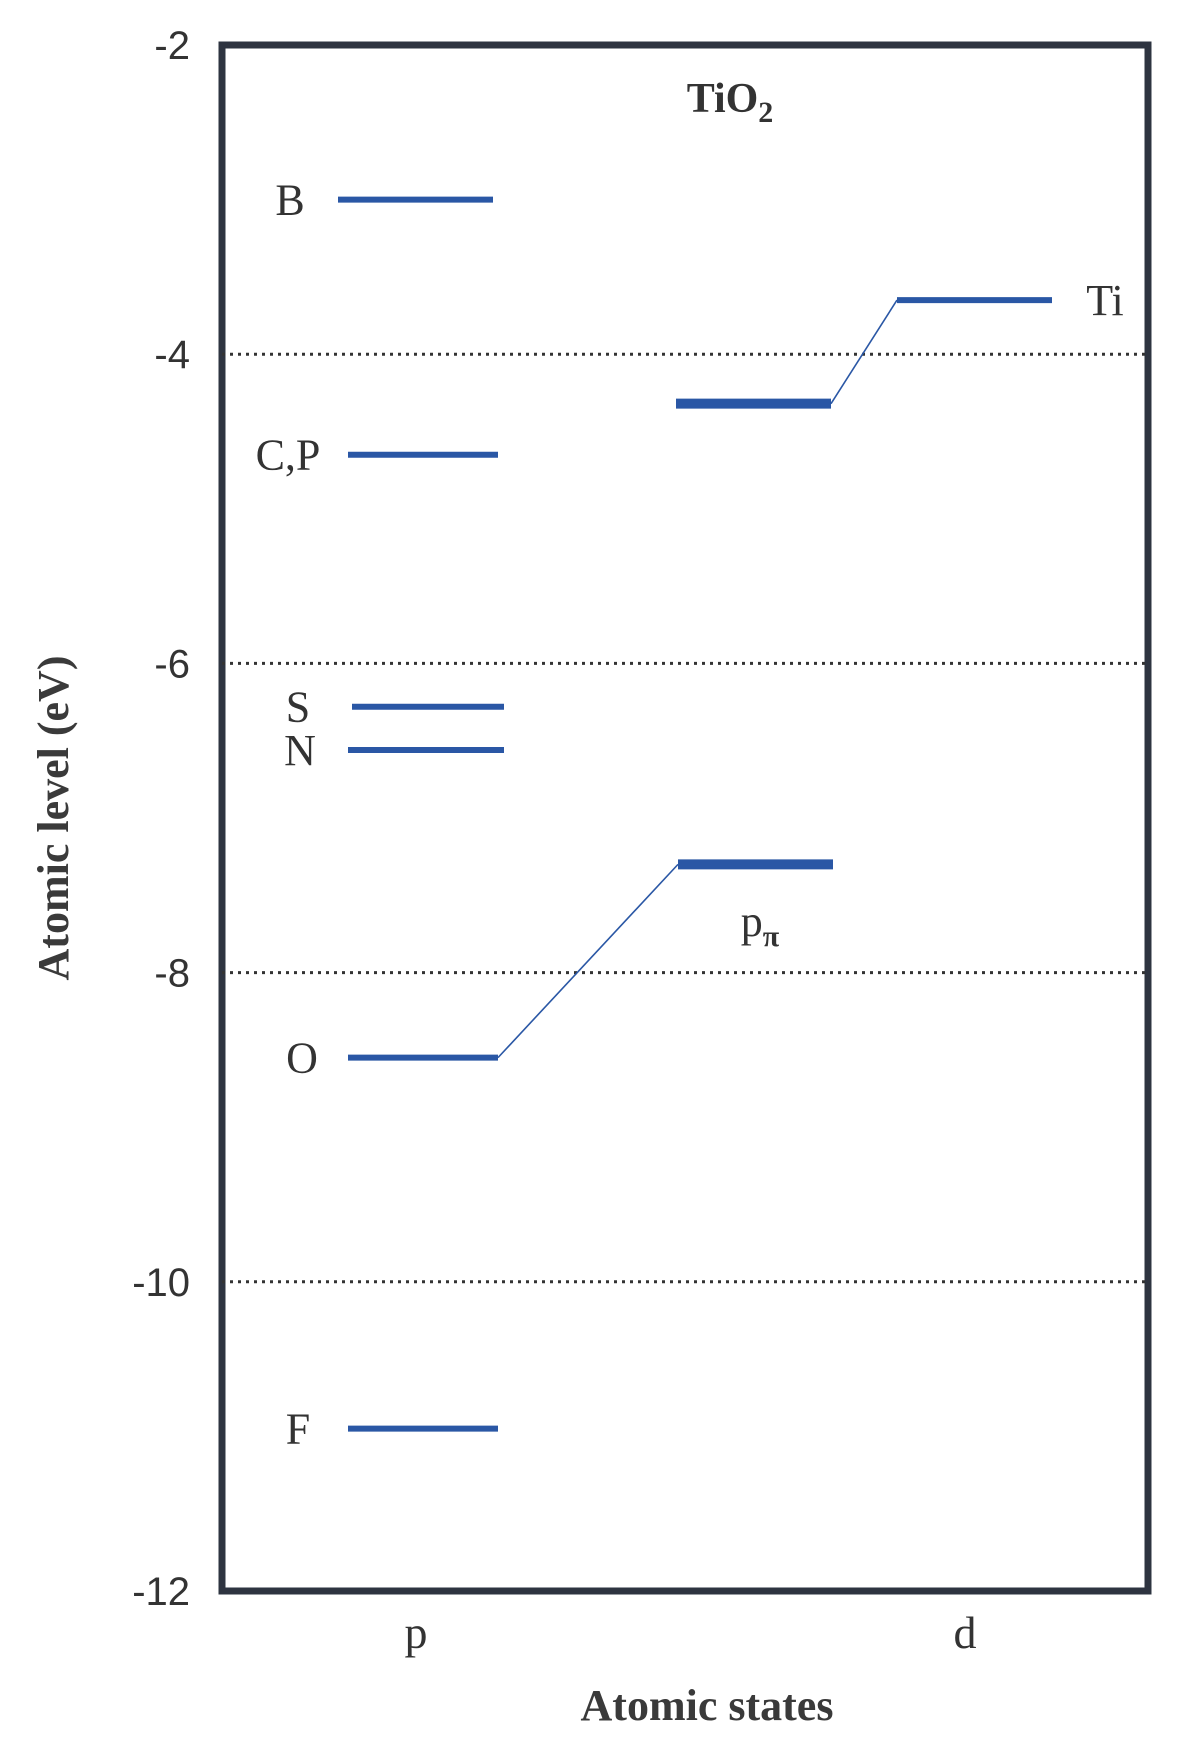  I want to click on level-label: S, so click(298, 707).